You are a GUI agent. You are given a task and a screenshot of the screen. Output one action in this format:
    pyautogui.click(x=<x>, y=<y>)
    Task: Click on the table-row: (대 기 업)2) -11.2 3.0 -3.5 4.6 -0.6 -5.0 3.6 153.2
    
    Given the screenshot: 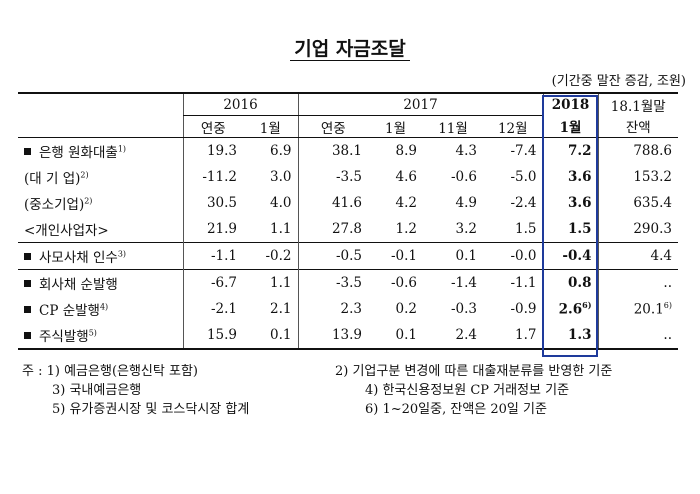 What is the action you would take?
    pyautogui.click(x=348, y=177)
    